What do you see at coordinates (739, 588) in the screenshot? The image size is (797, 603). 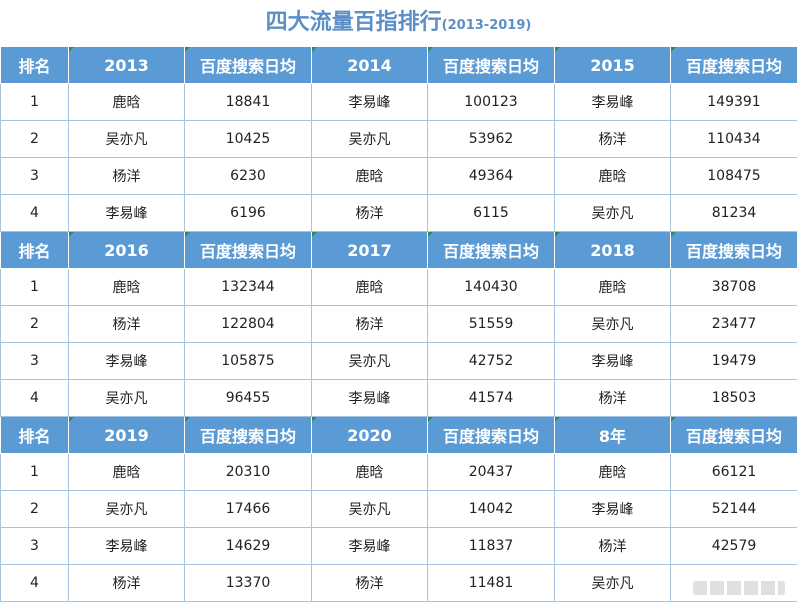 I see `watermark` at bounding box center [739, 588].